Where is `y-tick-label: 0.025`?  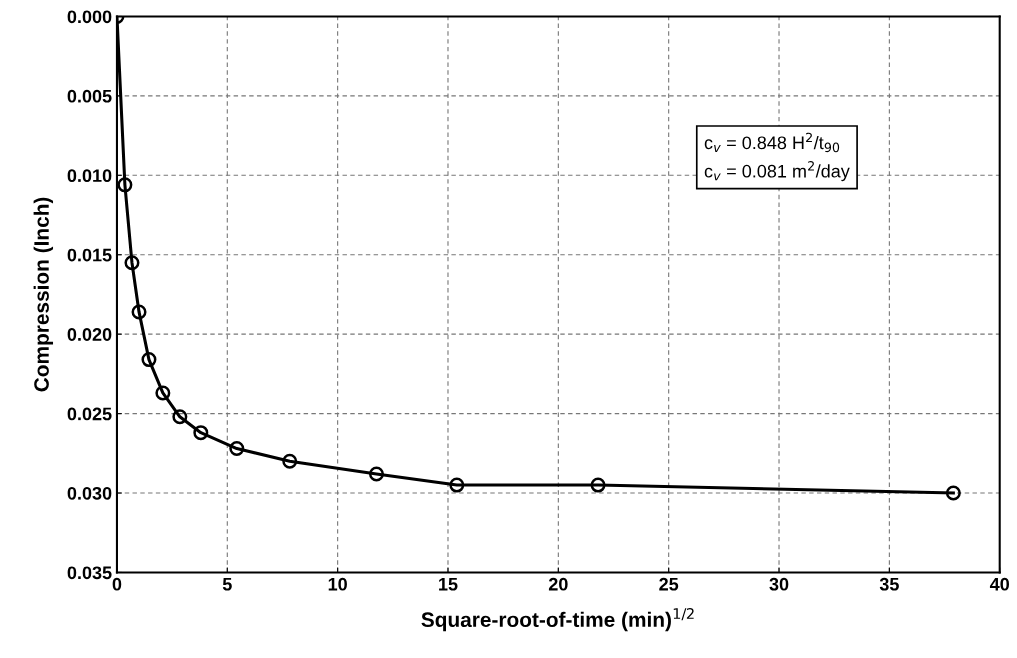 y-tick-label: 0.025 is located at coordinates (89, 414).